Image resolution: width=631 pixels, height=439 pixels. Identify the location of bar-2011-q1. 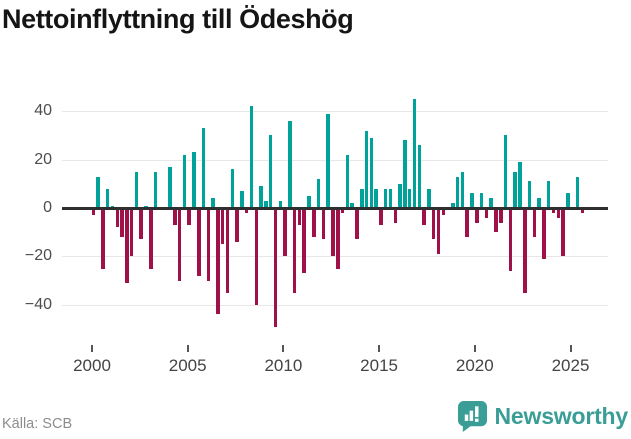
(304, 241).